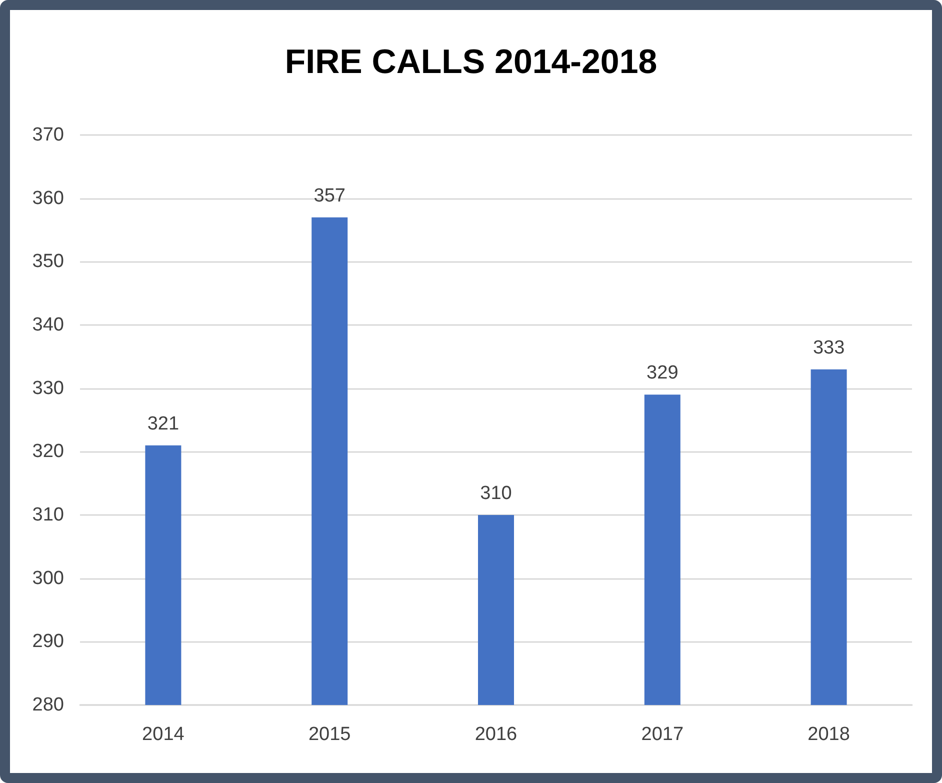  Describe the element at coordinates (48, 198) in the screenshot. I see `y-tick-label: 360` at that location.